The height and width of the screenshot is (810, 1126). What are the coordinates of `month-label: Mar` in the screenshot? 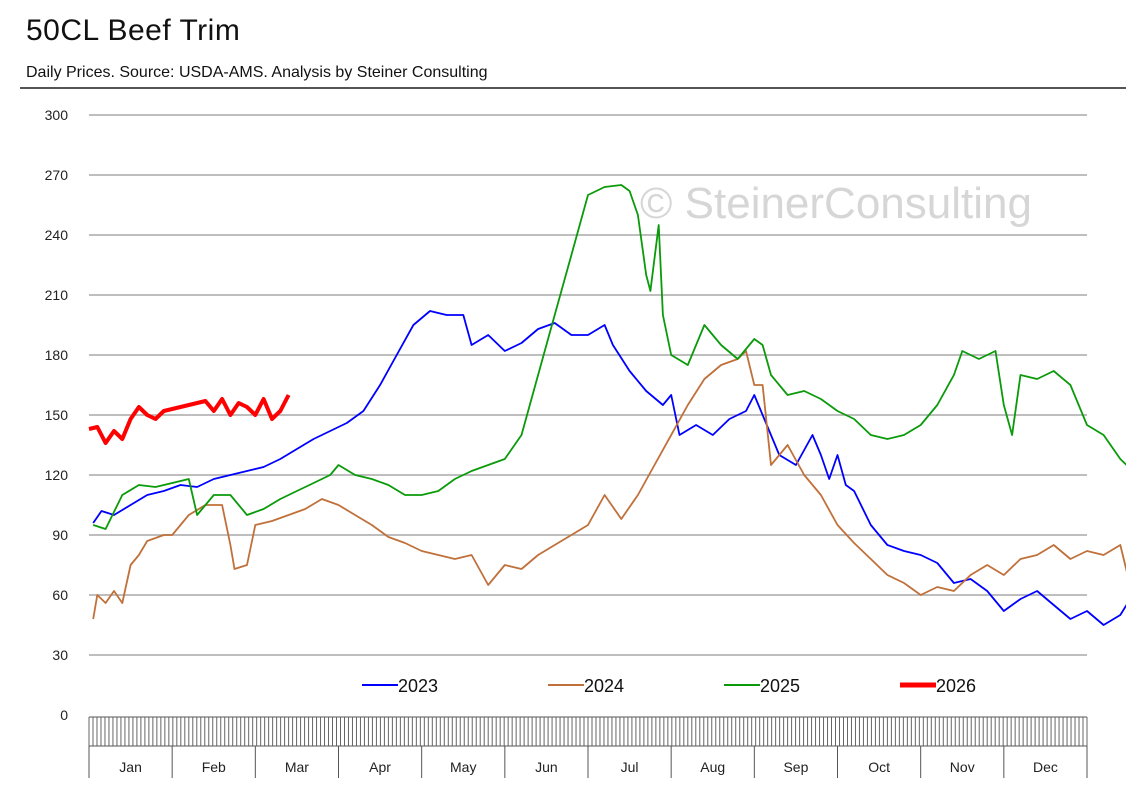 It's located at (297, 767).